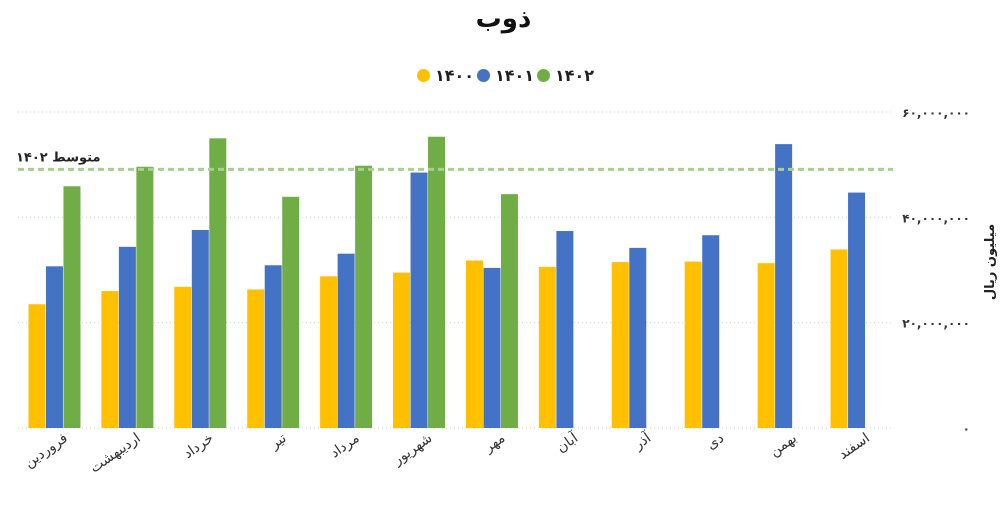 This screenshot has width=1007, height=511. Describe the element at coordinates (115, 453) in the screenshot. I see `x-tick-label: اردیبهشت` at that location.